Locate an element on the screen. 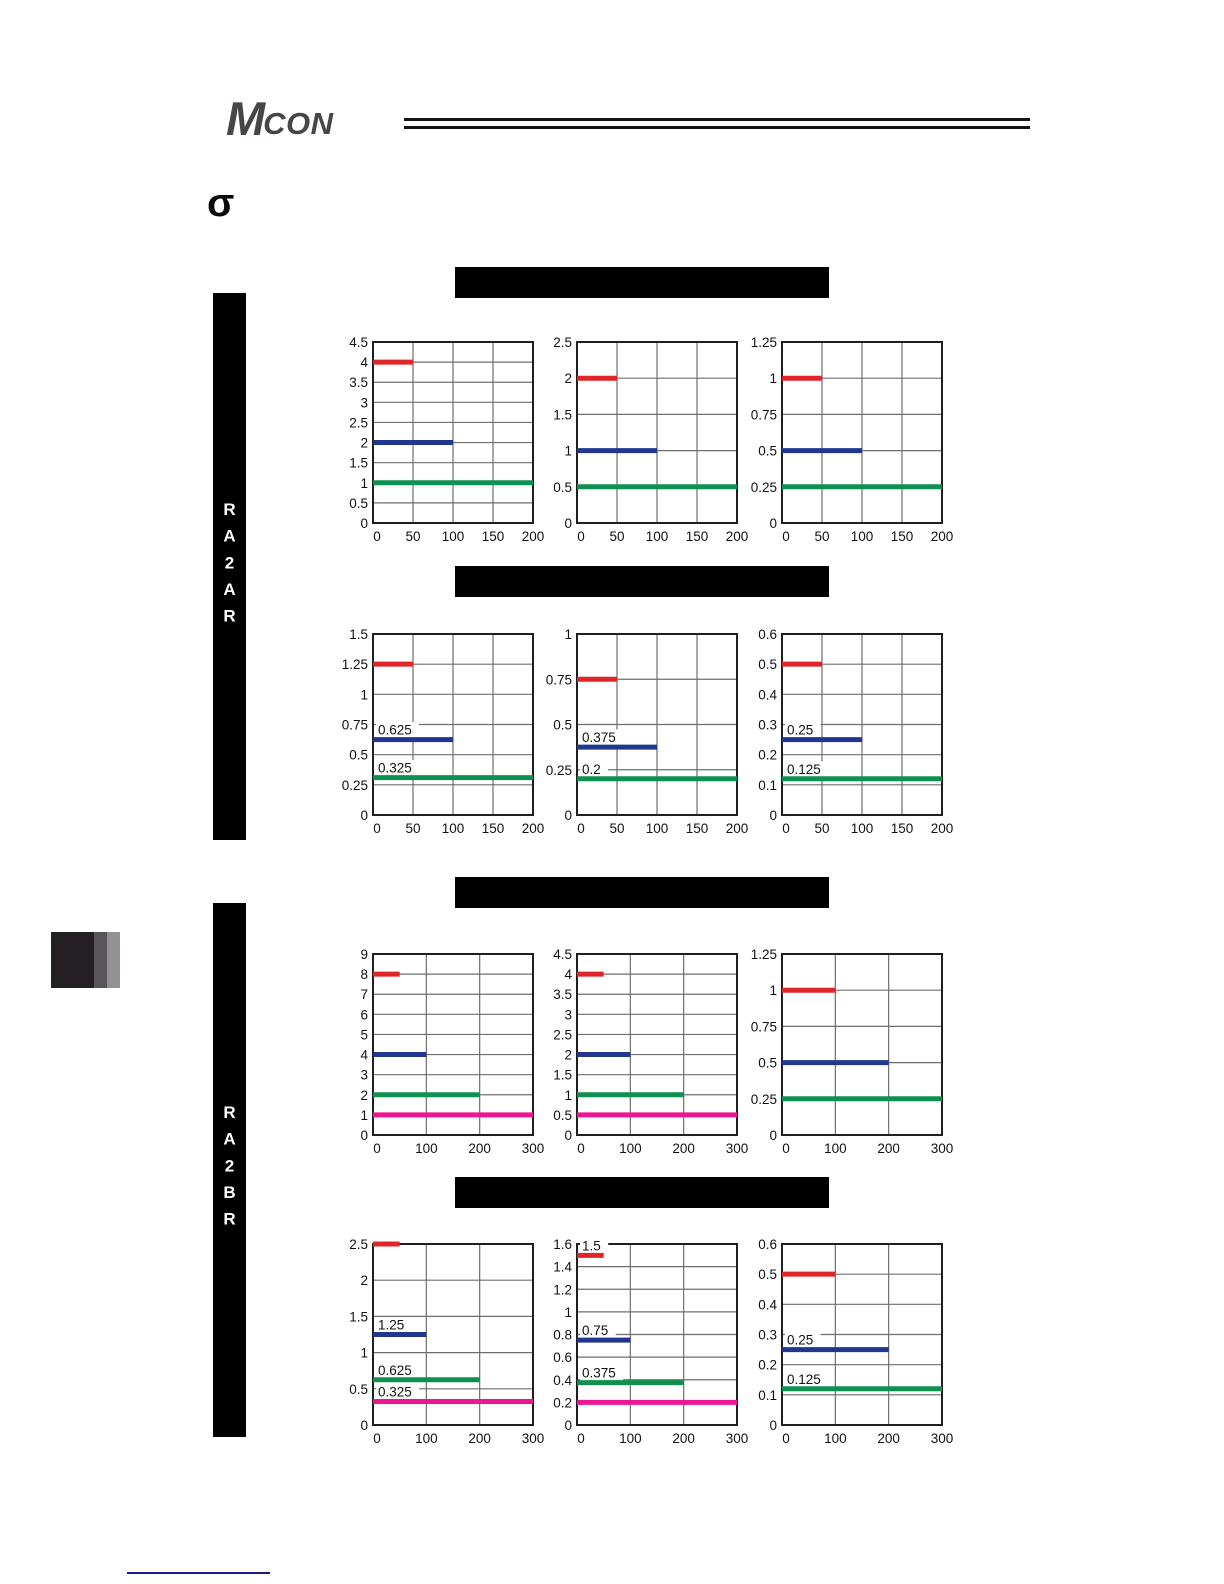 The image size is (1224, 1584). grayscale-swatch-mid is located at coordinates (100, 960).